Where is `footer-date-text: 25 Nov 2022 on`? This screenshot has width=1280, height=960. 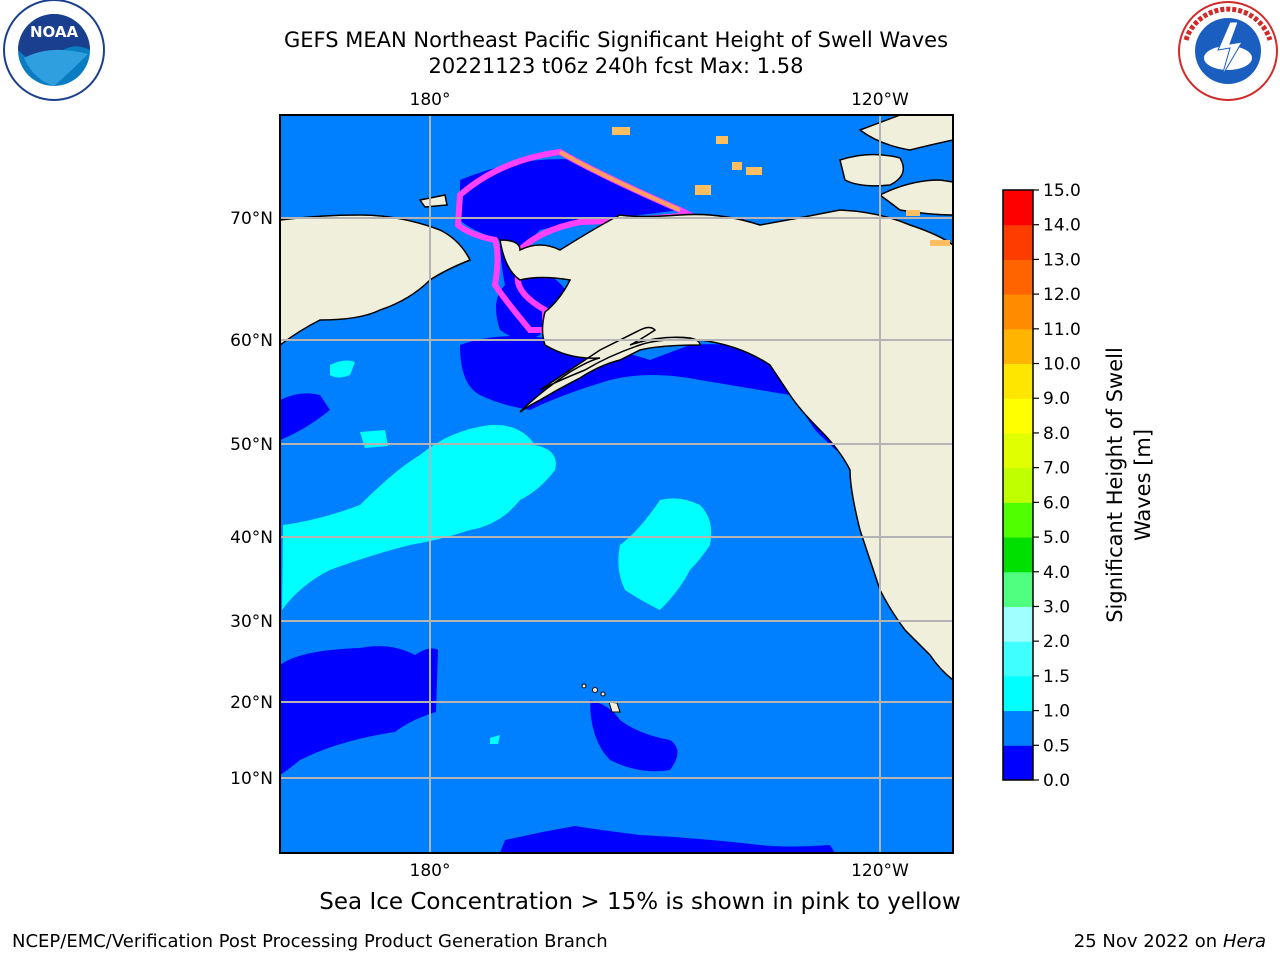 footer-date-text: 25 Nov 2022 on is located at coordinates (1145, 941).